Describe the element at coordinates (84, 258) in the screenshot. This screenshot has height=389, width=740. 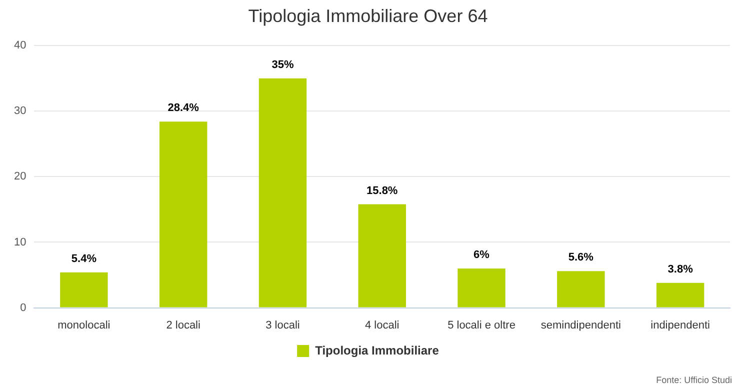
I see `data-label: 5.4%` at that location.